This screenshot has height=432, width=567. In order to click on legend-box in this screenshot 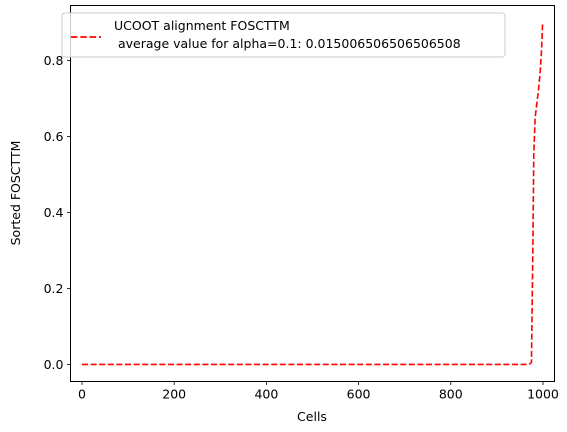, I will do `click(283, 35)`.